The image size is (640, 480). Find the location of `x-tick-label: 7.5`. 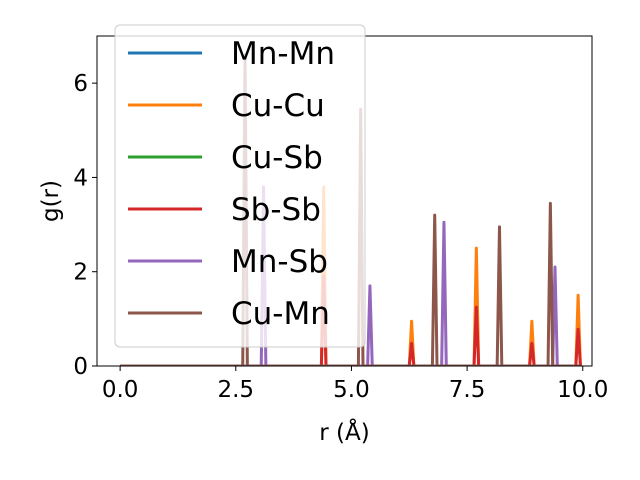

x-tick-label: 7.5 is located at coordinates (467, 390).